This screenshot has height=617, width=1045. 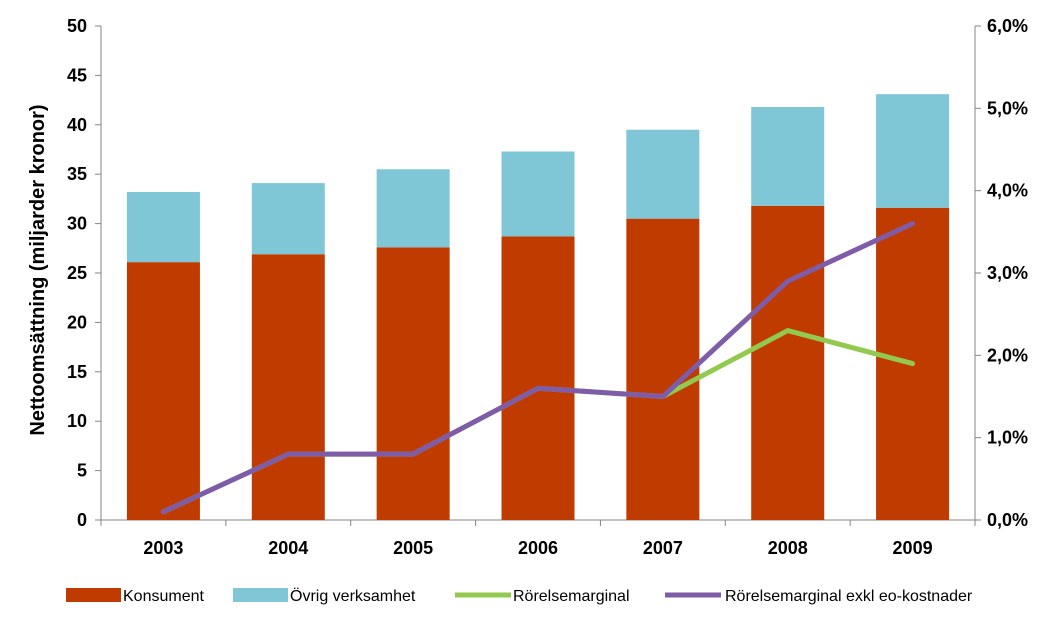 What do you see at coordinates (163, 548) in the screenshot?
I see `x-tick-label: 2003` at bounding box center [163, 548].